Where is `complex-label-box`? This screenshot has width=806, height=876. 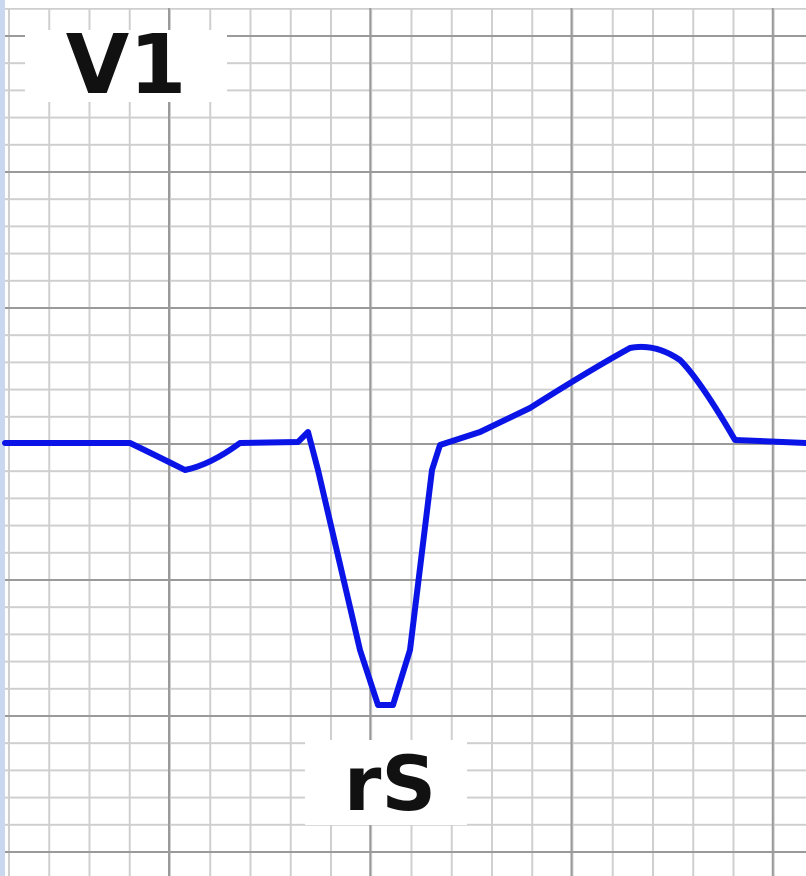 complex-label-box is located at coordinates (386, 782).